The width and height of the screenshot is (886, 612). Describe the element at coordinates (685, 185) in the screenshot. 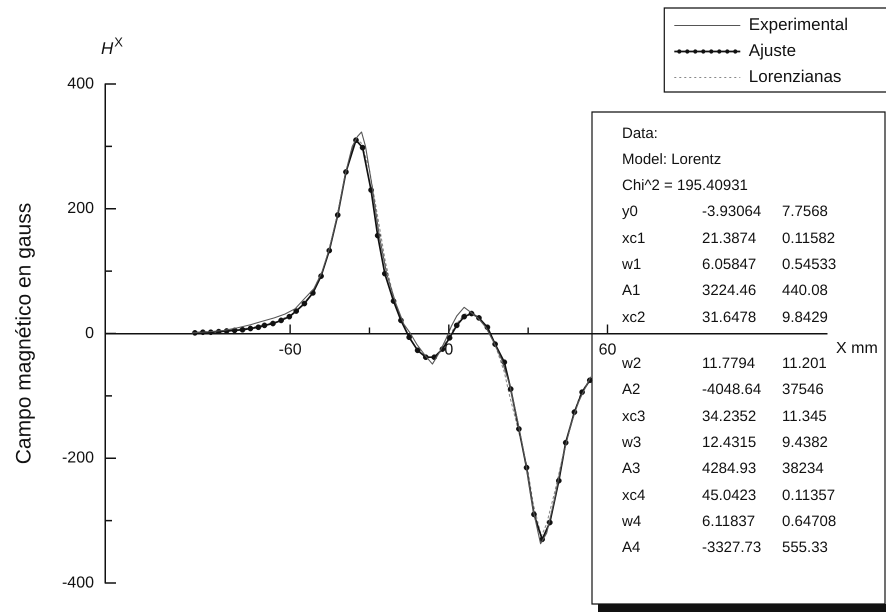

I see `annotation: Chi^2 = 195.40931` at that location.